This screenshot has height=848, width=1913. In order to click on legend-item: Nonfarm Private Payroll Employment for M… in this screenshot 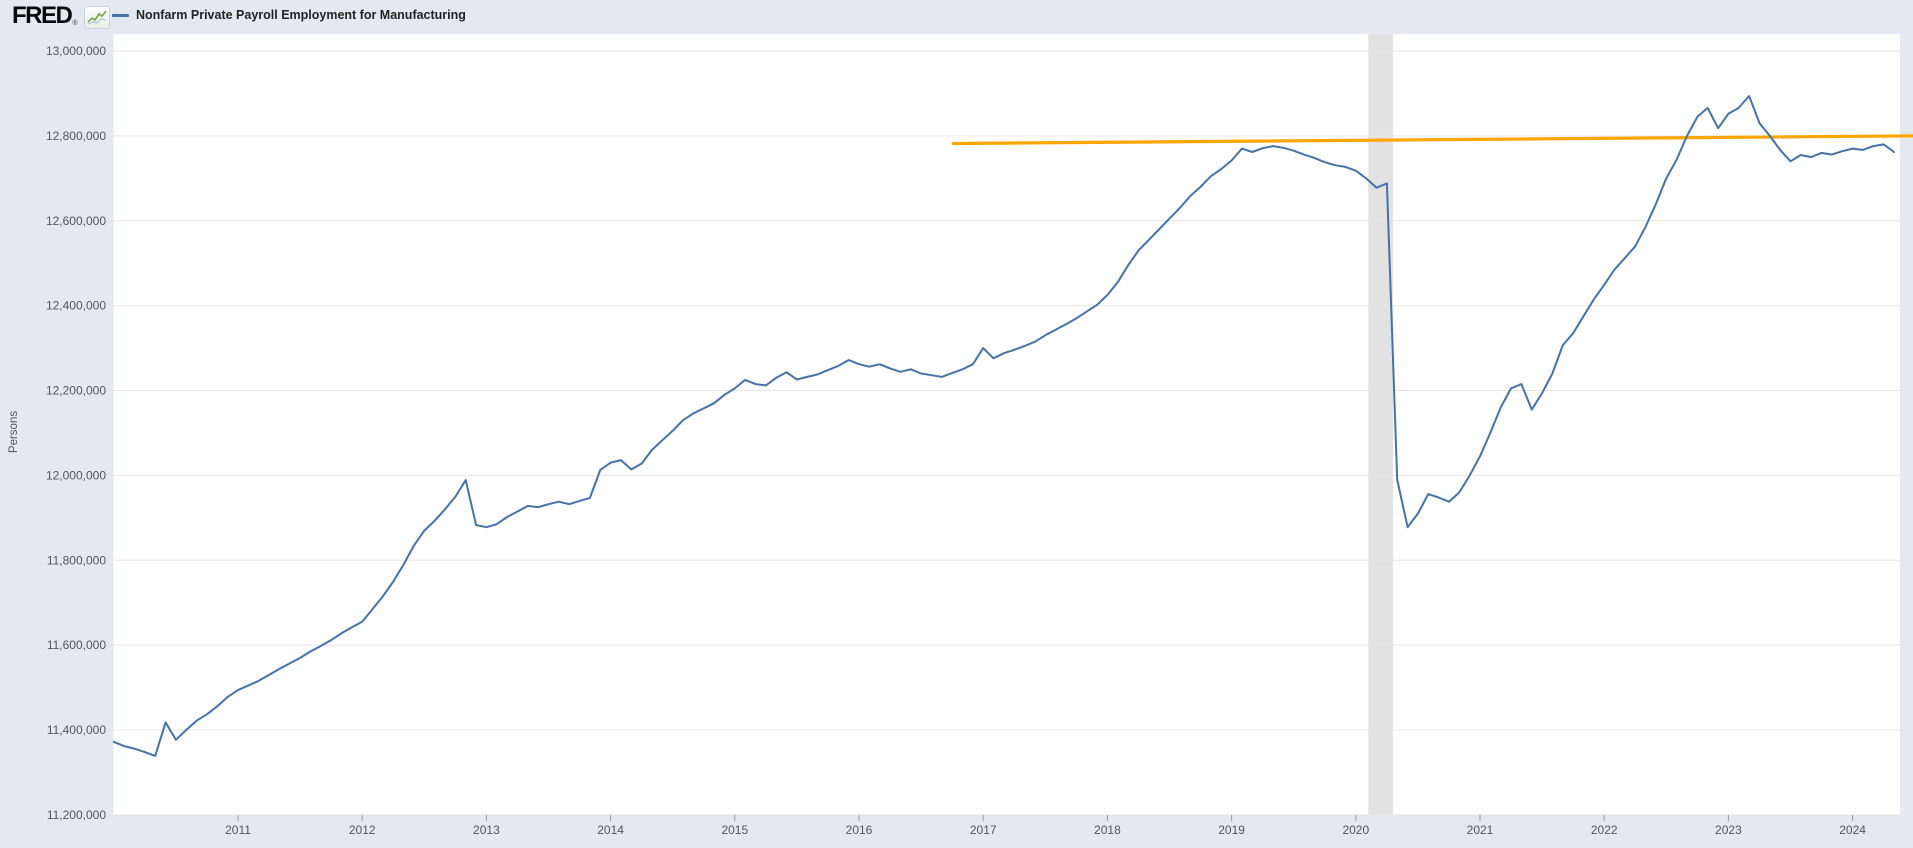, I will do `click(289, 15)`.